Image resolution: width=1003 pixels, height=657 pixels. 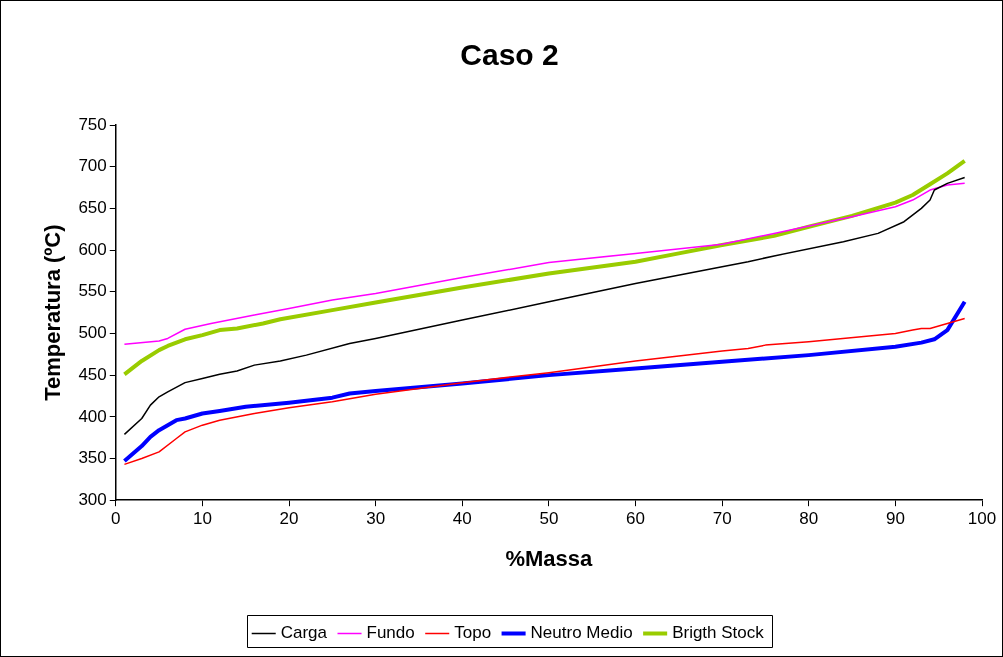 What do you see at coordinates (895, 519) in the screenshot?
I see `x-tick-label: 90` at bounding box center [895, 519].